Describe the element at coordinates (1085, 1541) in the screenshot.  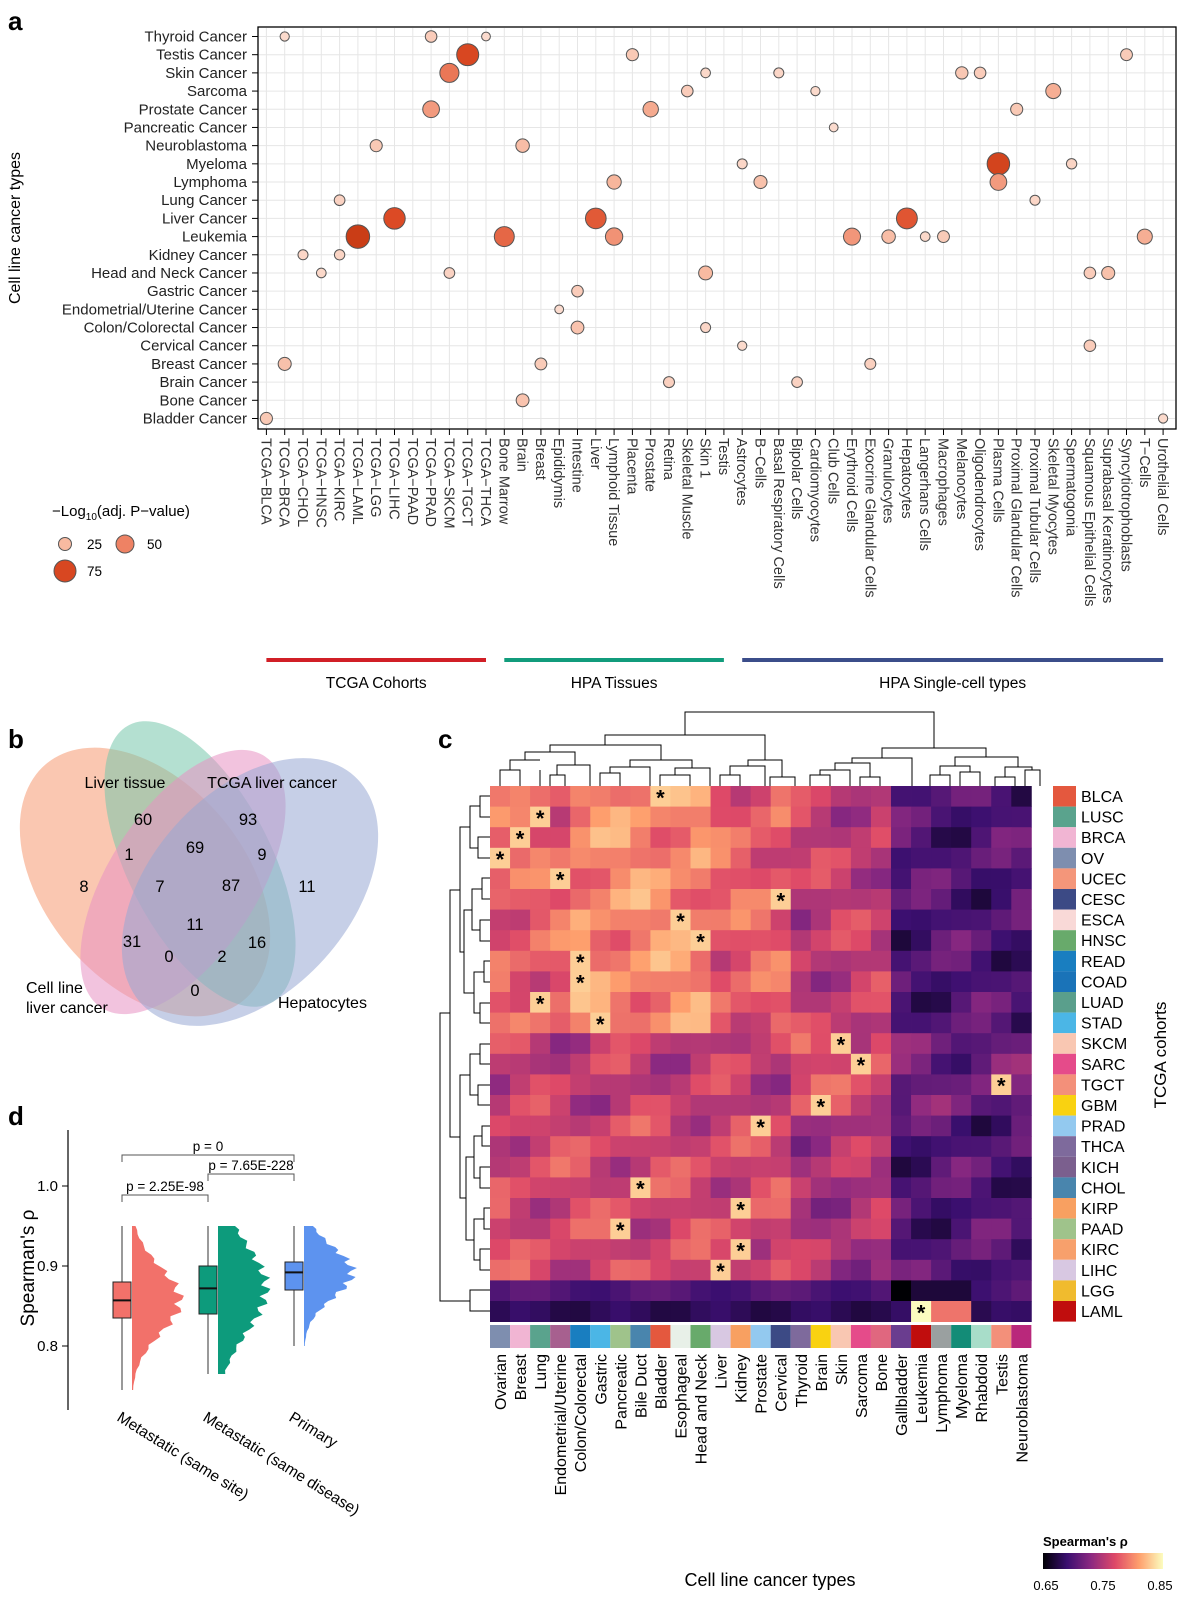
I see `color-legend-title: Spearman's ρ` at that location.